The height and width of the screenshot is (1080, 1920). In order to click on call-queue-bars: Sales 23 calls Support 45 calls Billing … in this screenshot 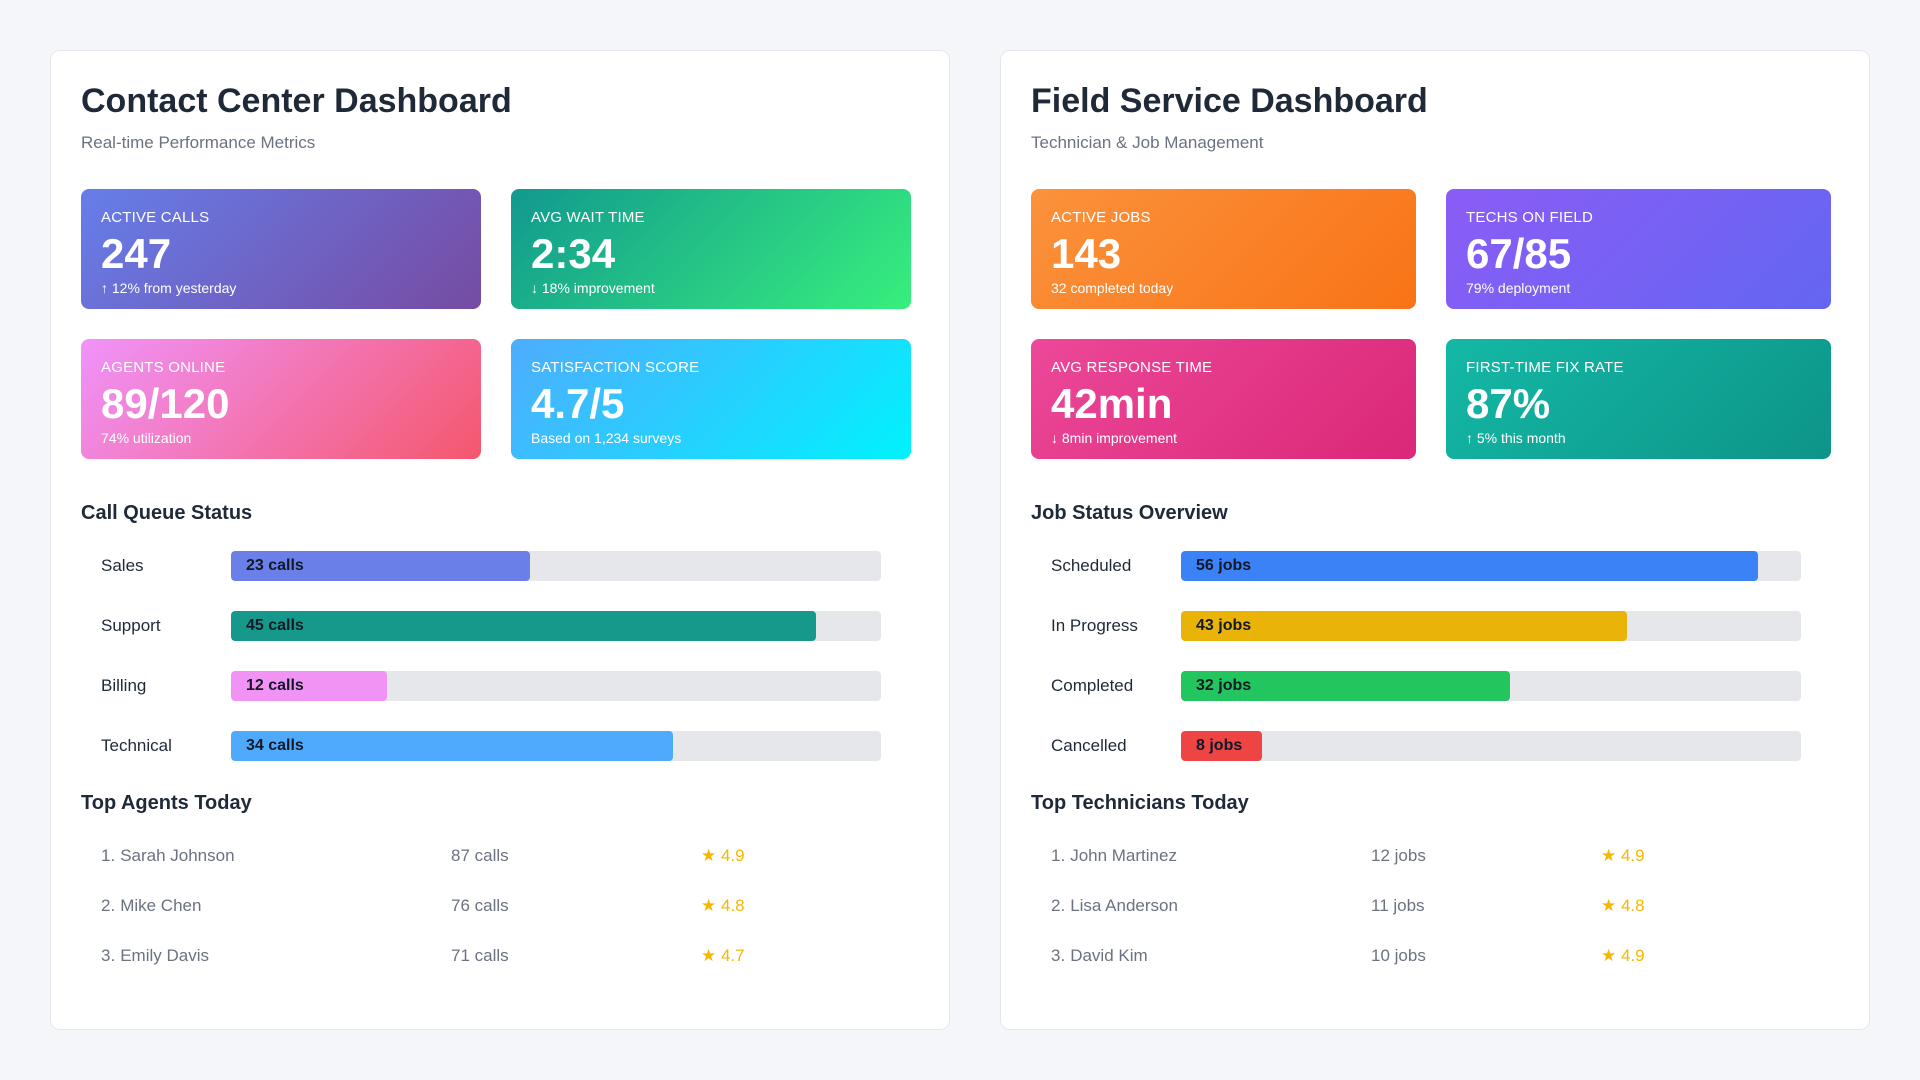, I will do `click(500, 656)`.